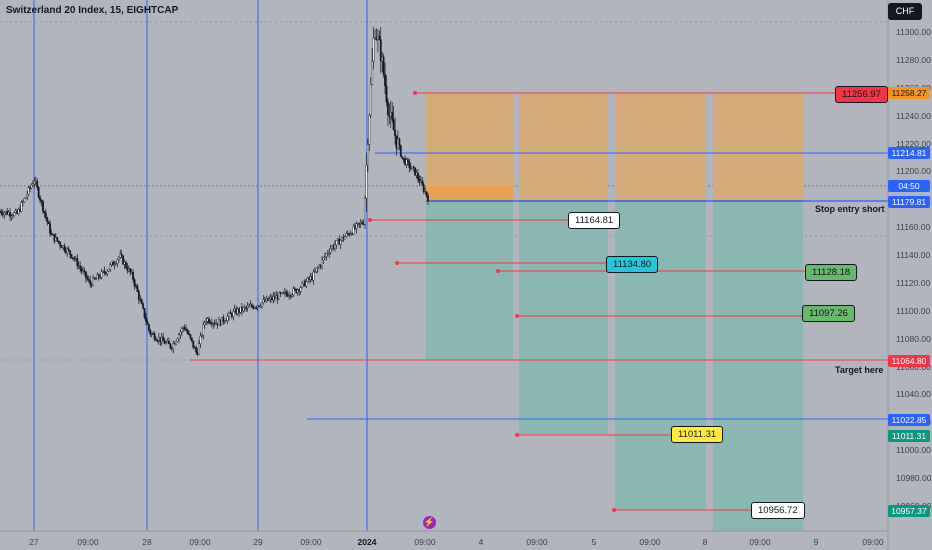  I want to click on stop-entry-note: Stop entry short, so click(850, 209).